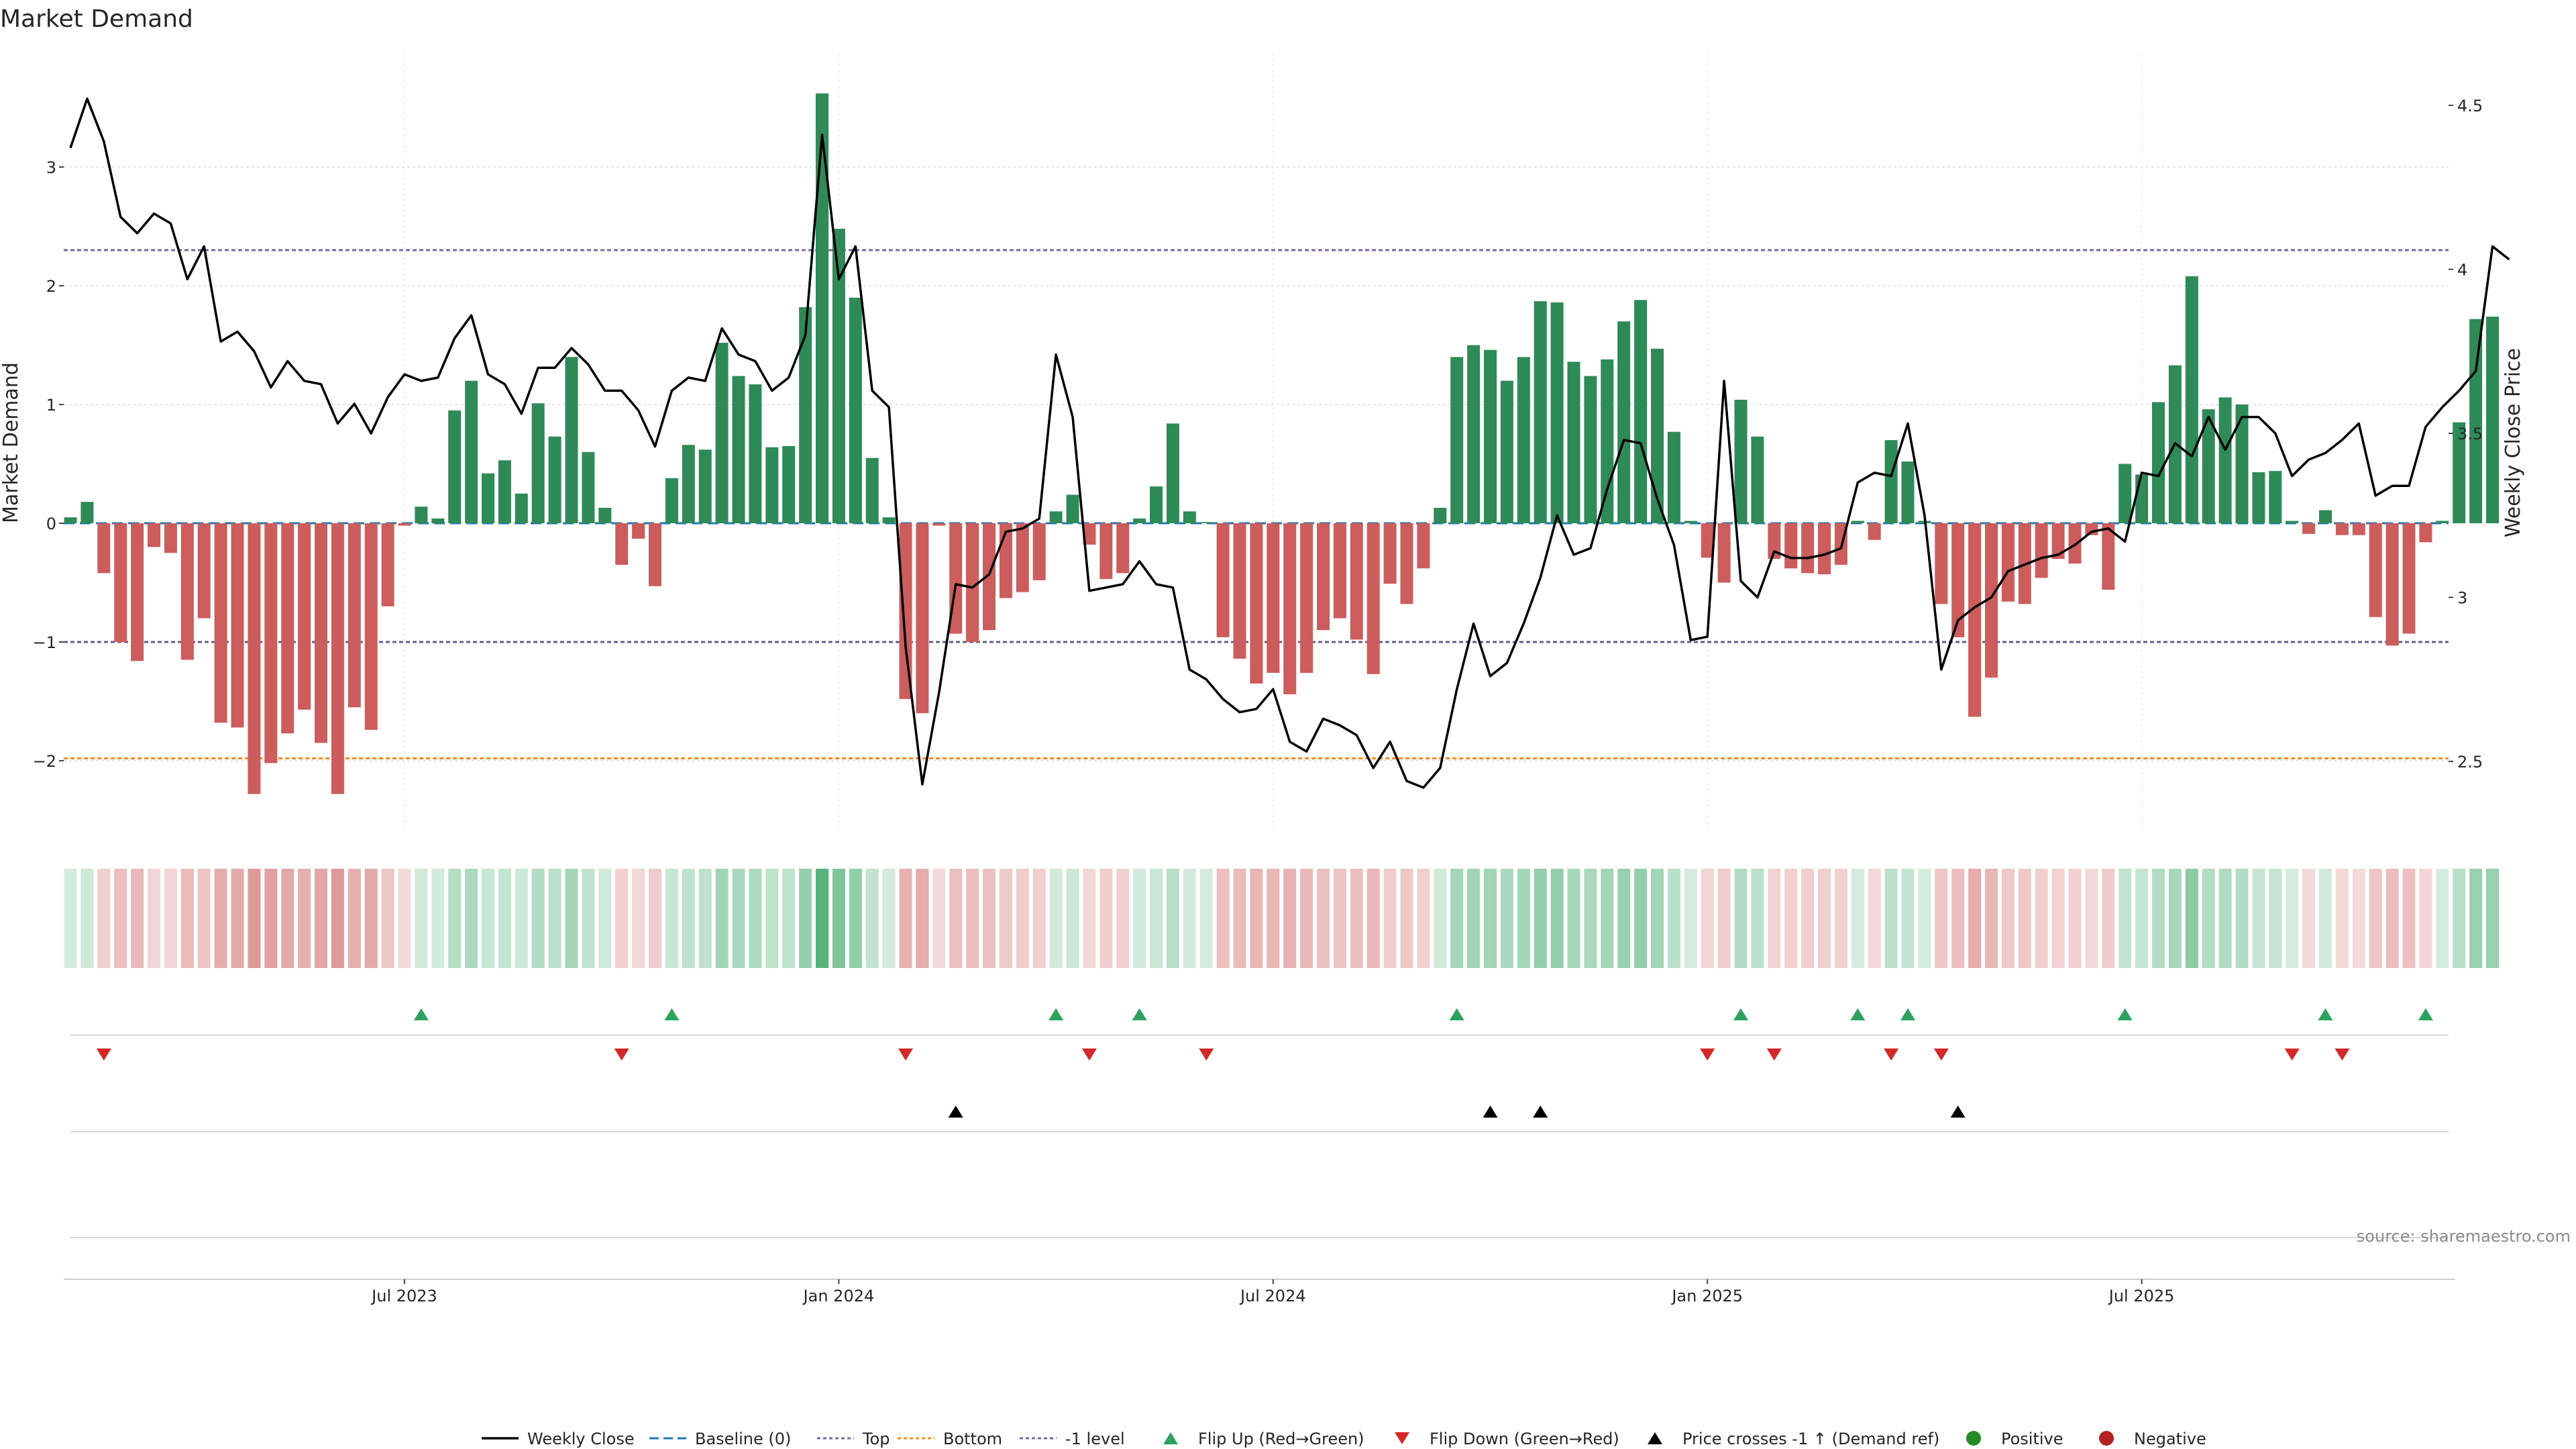 The image size is (2576, 1449). I want to click on y-left-tick-label: 3, so click(51, 167).